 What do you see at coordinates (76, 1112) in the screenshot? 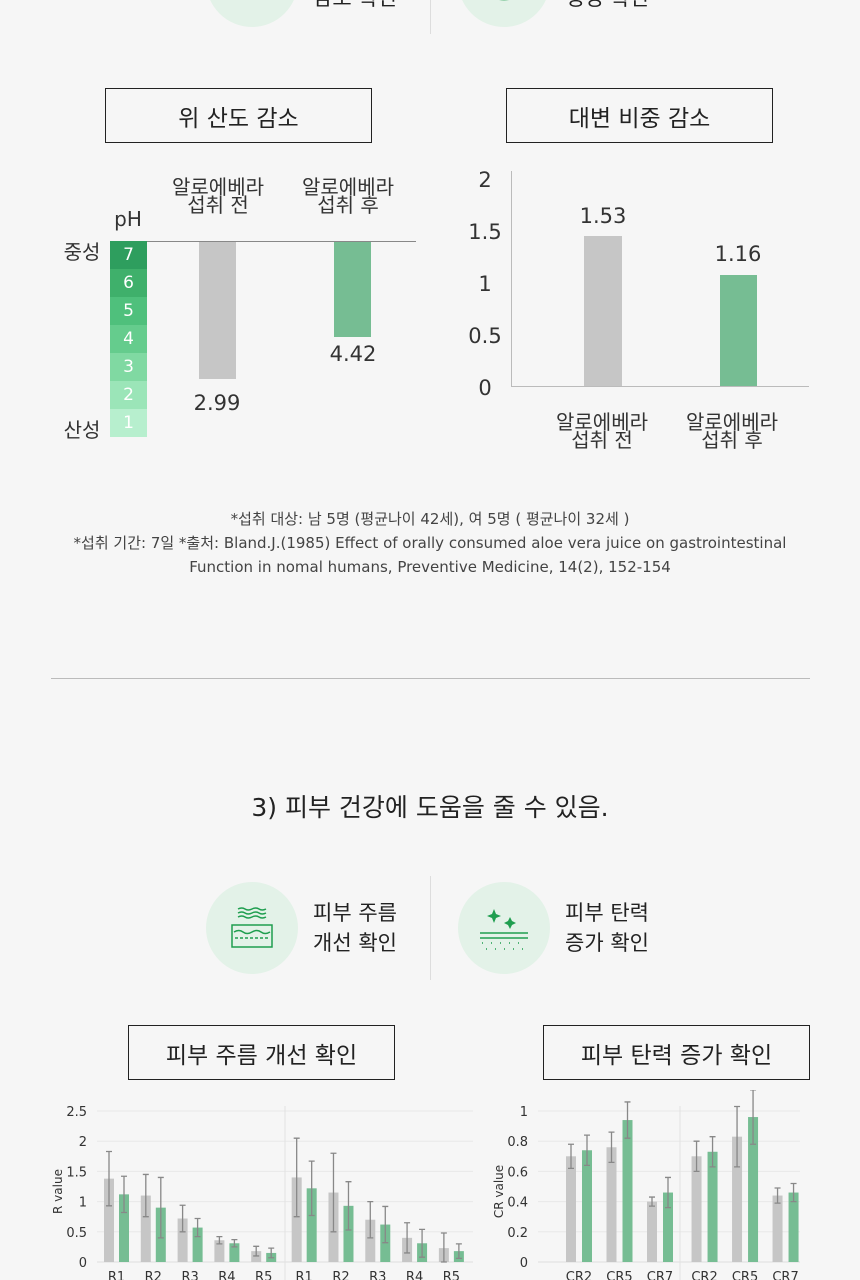
I see `y-tick-label: 2.5` at bounding box center [76, 1112].